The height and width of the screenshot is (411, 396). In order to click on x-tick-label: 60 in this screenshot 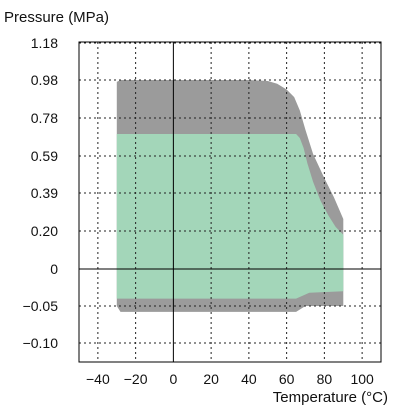, I will do `click(287, 379)`.